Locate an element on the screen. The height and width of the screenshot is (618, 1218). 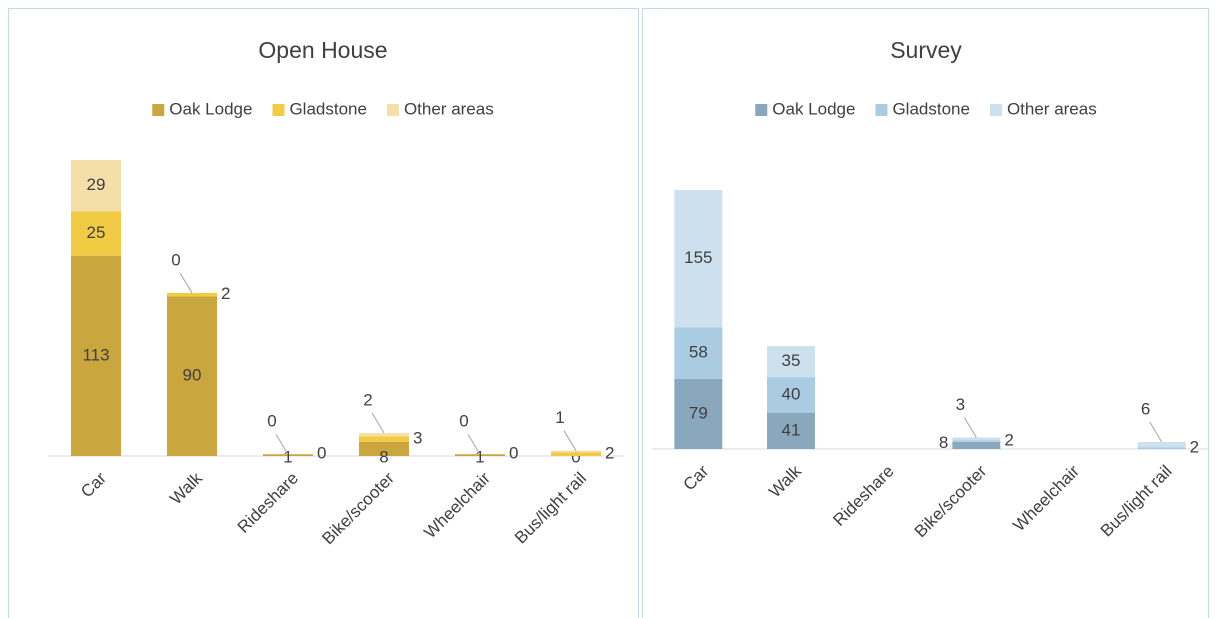
data-label: 90 is located at coordinates (192, 375).